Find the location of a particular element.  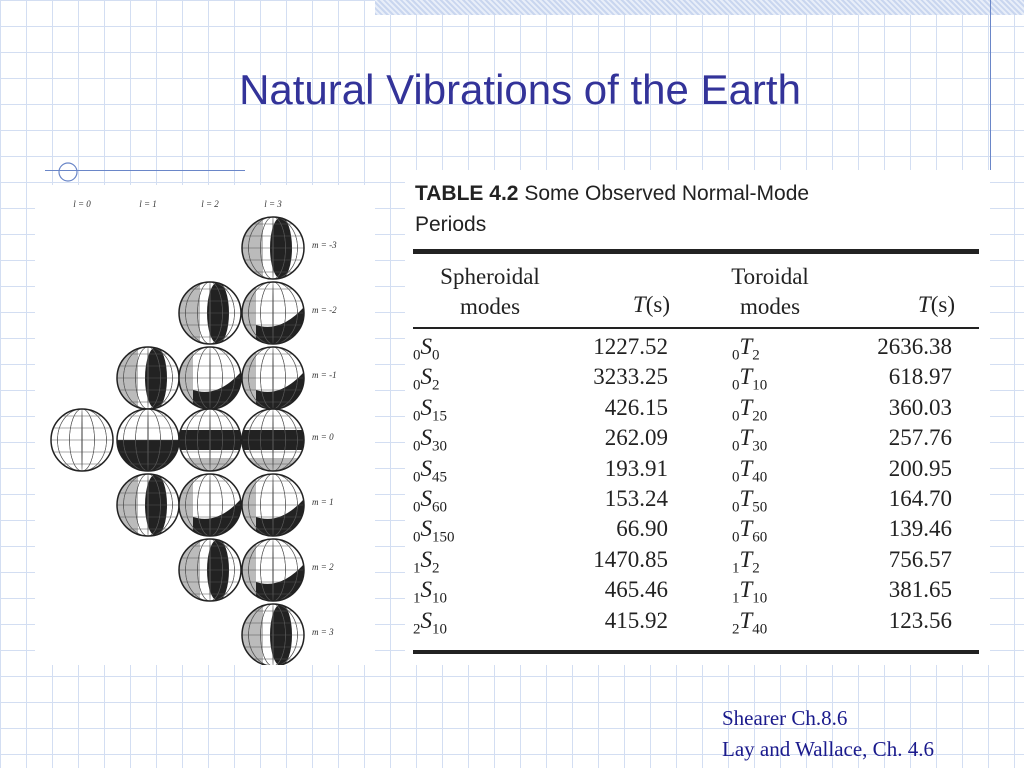

mode: 0S150 is located at coordinates (434, 531).